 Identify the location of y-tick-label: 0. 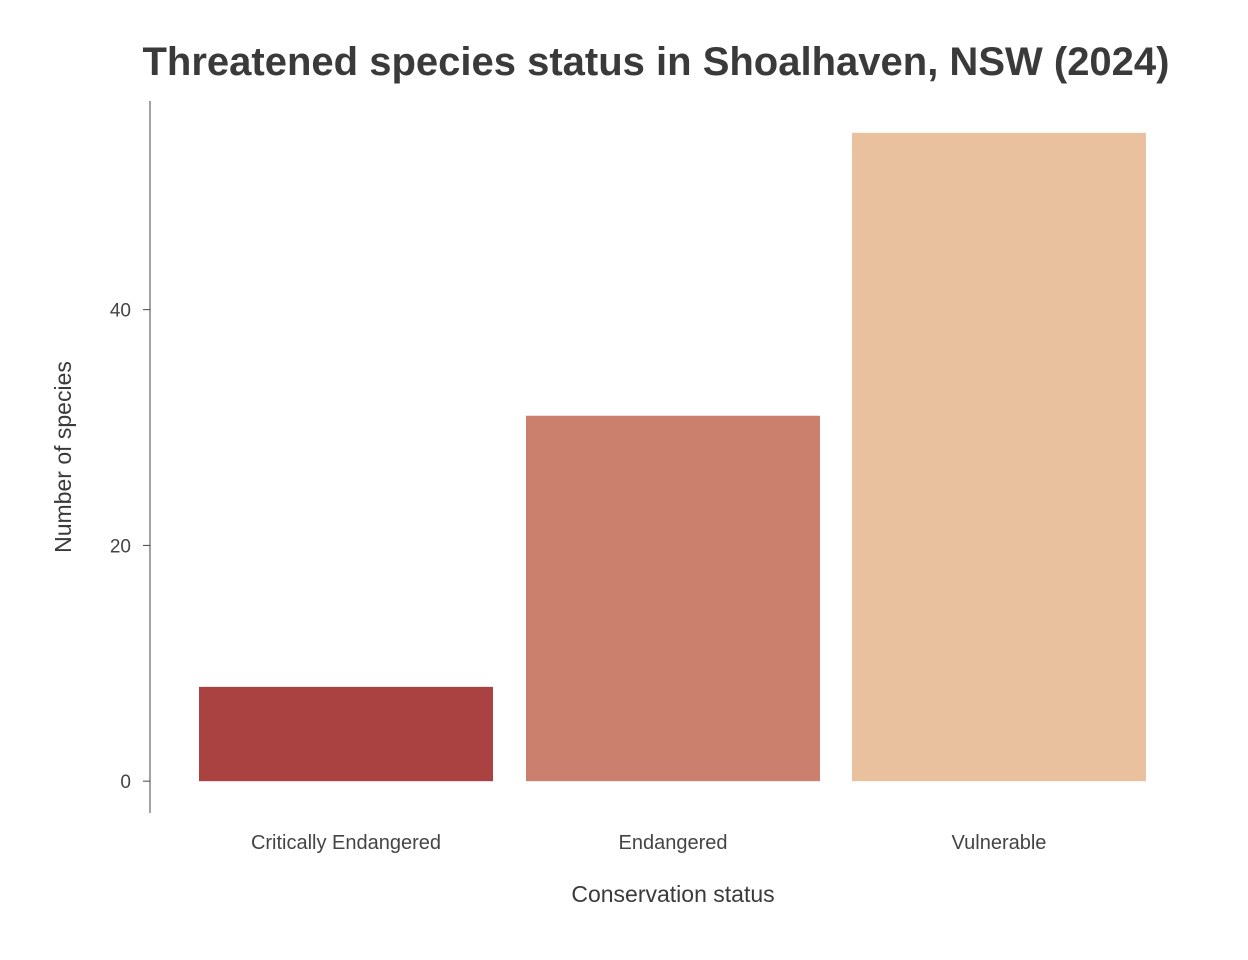
(125, 782).